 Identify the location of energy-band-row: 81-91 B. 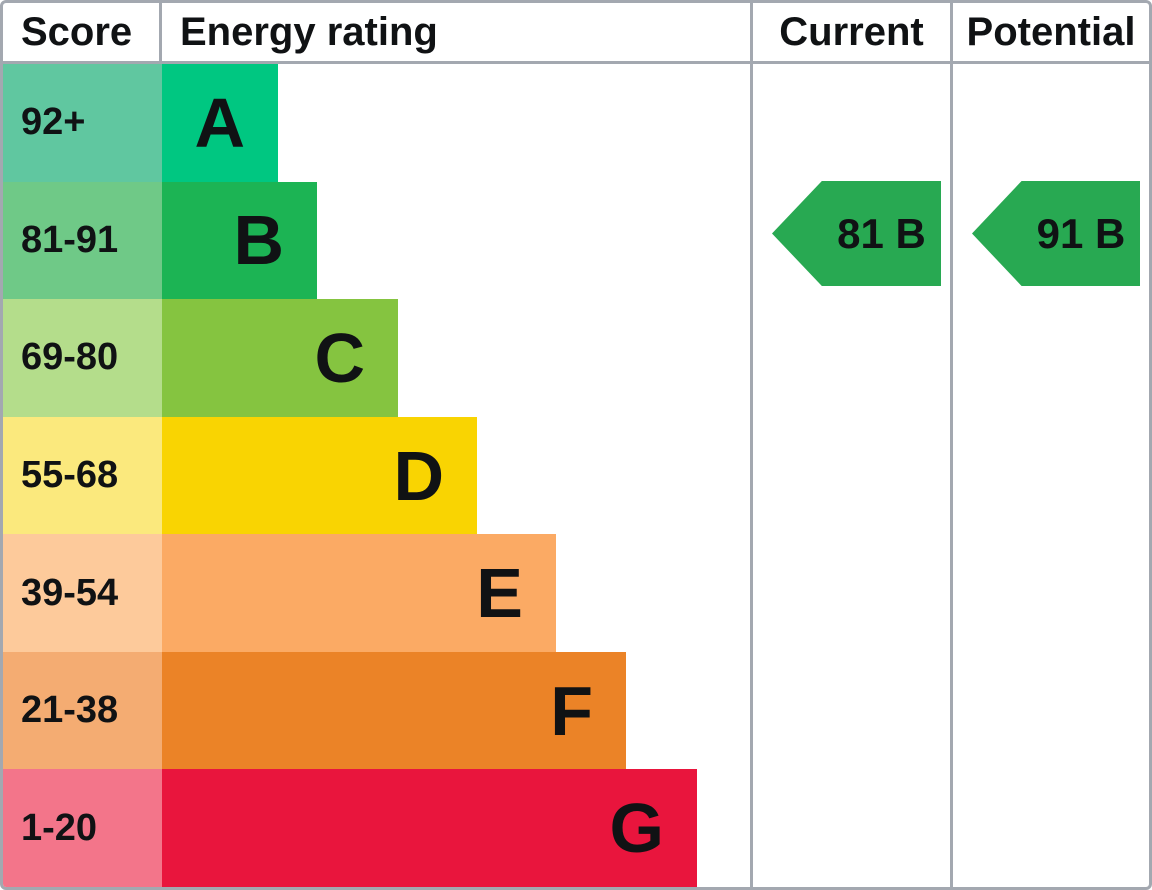
(376, 240).